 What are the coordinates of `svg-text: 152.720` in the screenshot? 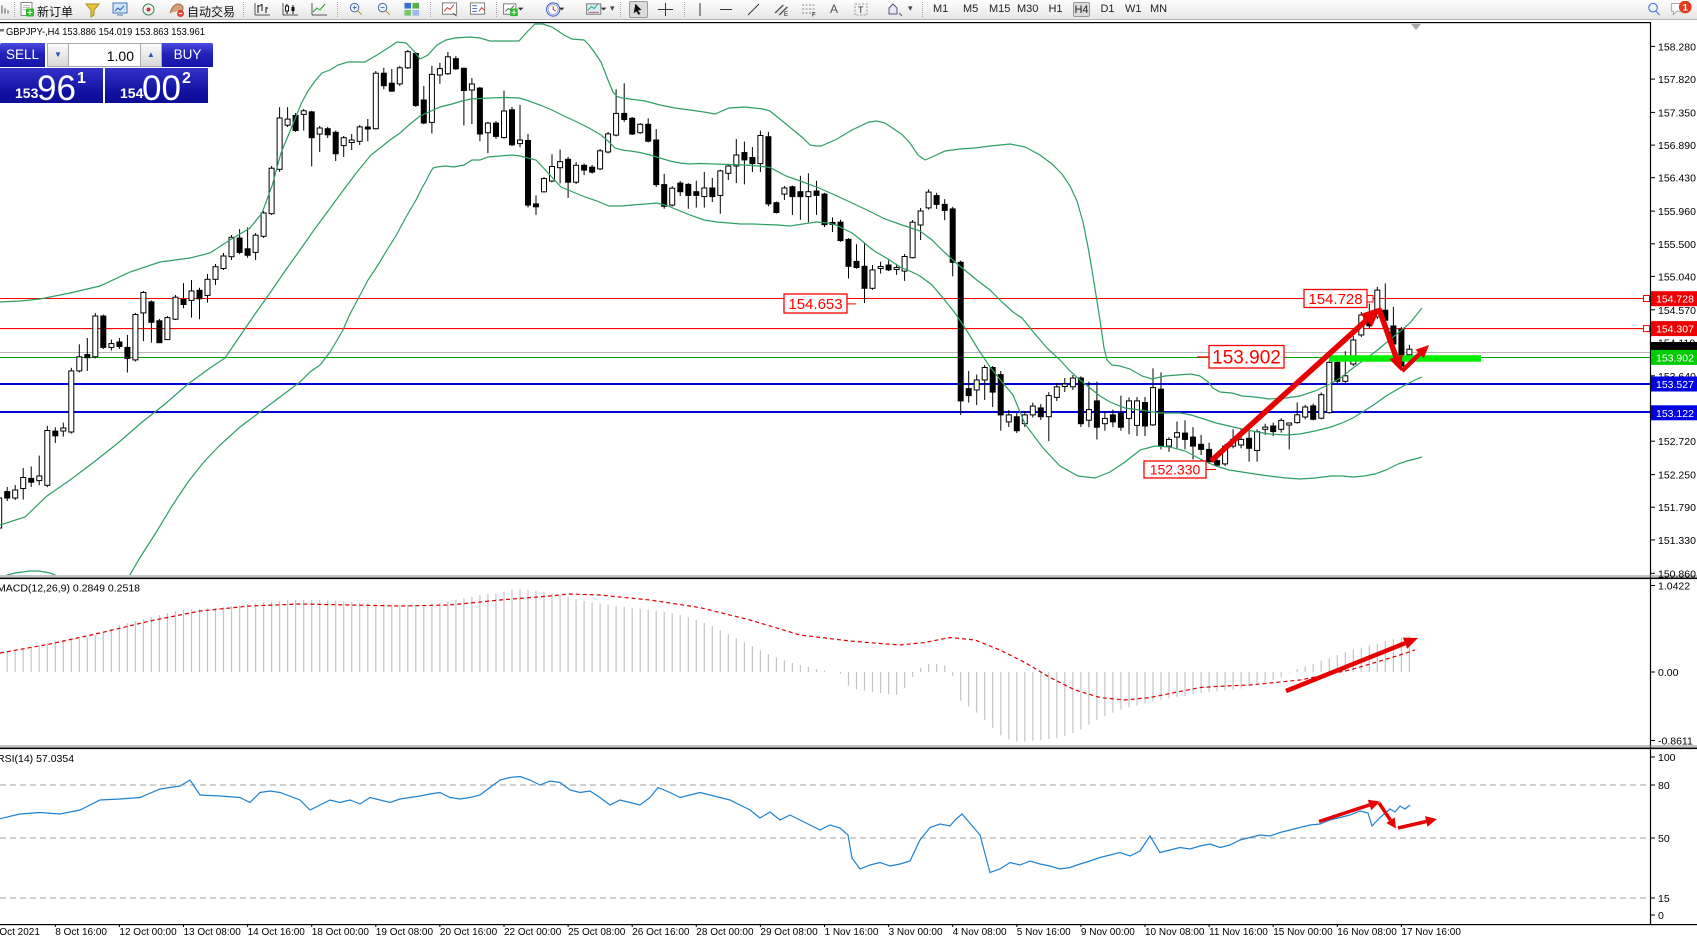 It's located at (1677, 442).